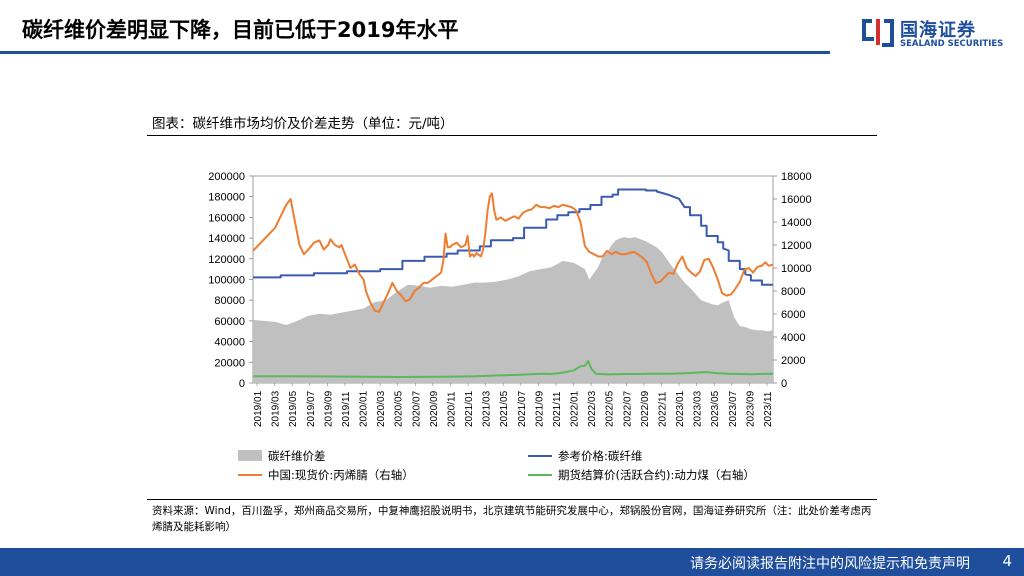 Image resolution: width=1024 pixels, height=576 pixels. Describe the element at coordinates (416, 408) in the screenshot. I see `x-tick-label: 2020/07` at that location.